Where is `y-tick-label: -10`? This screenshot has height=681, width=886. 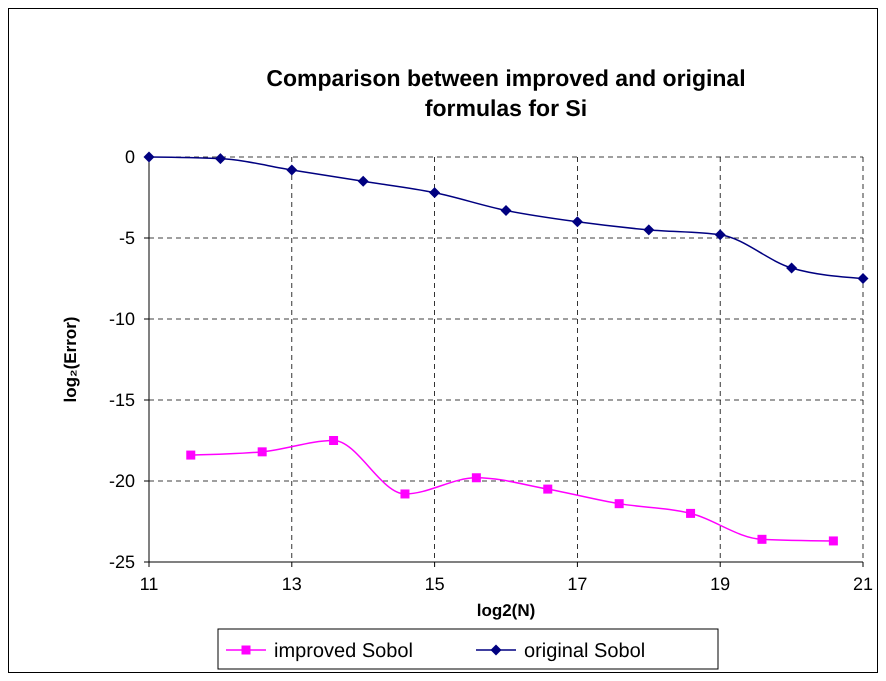 y-tick-label: -10 is located at coordinates (121, 319).